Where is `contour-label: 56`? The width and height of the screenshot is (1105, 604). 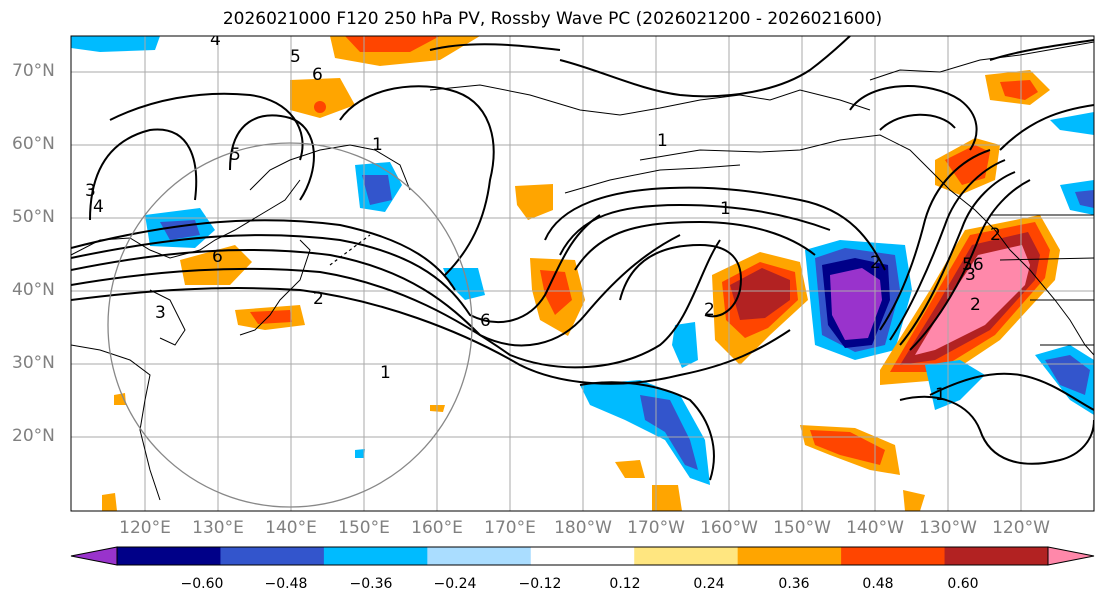
contour-label: 56 is located at coordinates (973, 265).